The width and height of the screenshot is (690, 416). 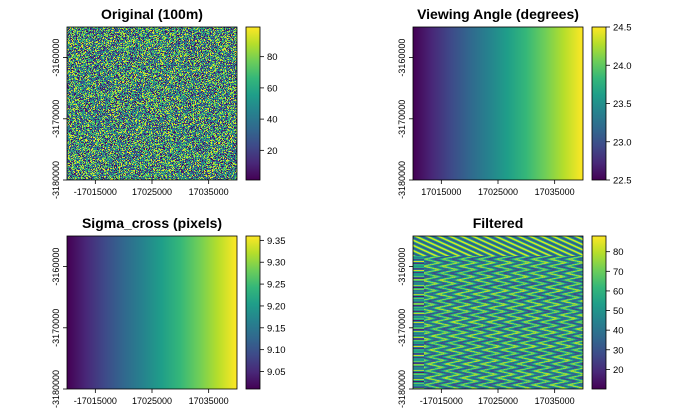 I want to click on colorbar-tick-label: 9.20, so click(x=276, y=306).